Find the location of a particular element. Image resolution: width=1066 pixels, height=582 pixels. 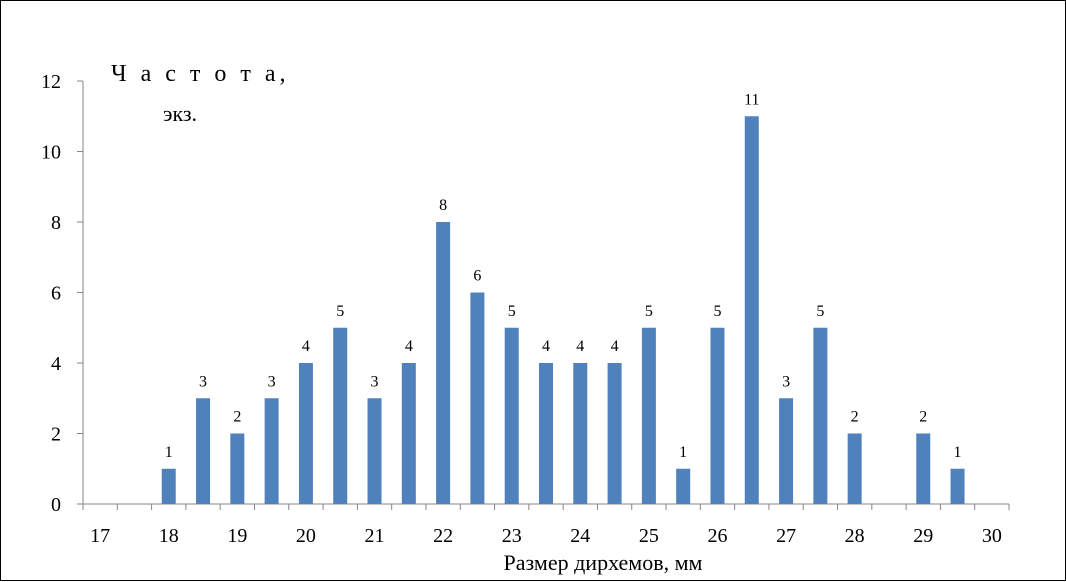

x-tick-label: 25 is located at coordinates (649, 536).